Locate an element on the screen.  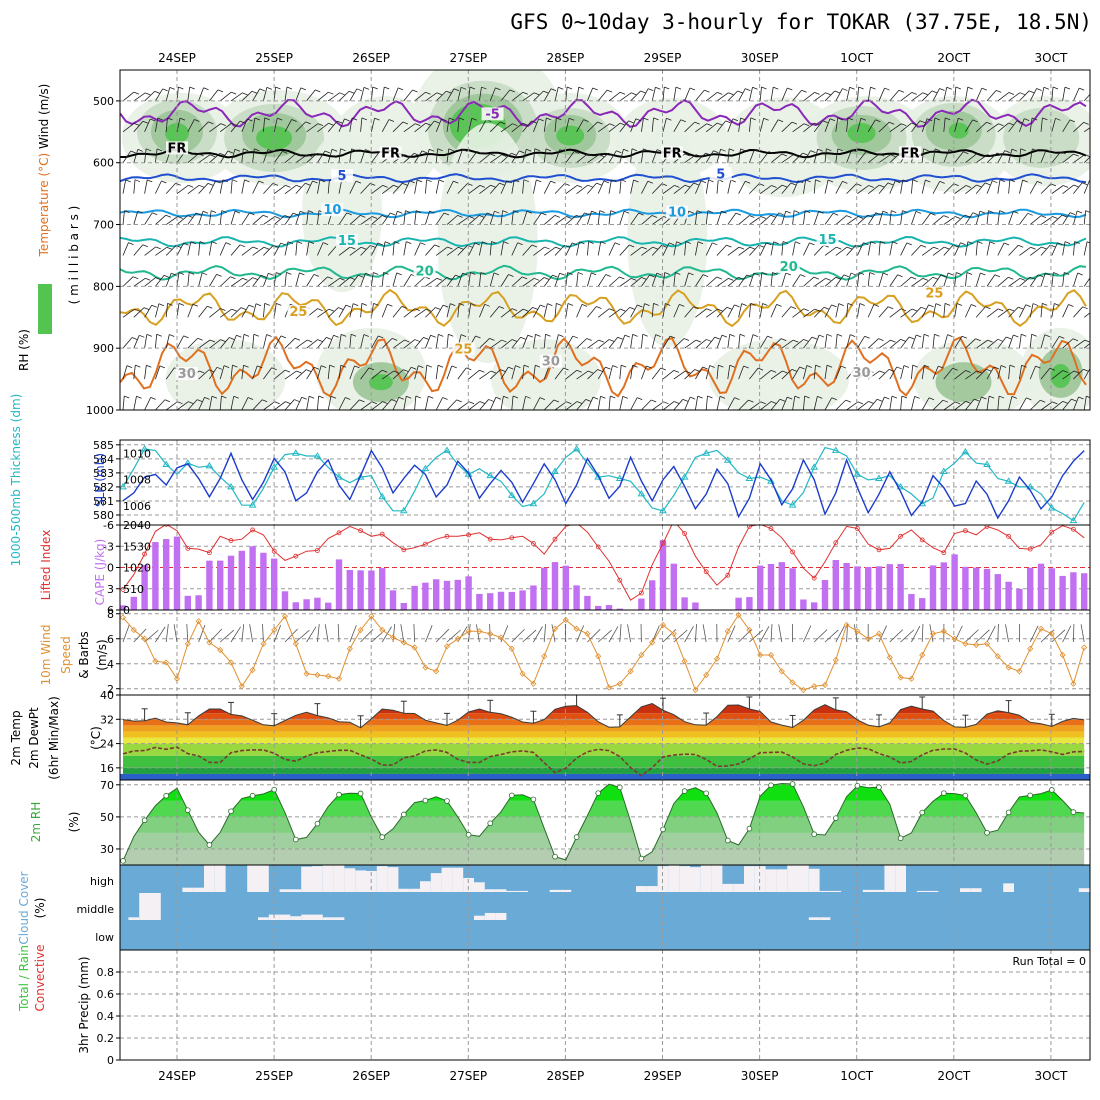
rh-shading is located at coordinates (861, 133).